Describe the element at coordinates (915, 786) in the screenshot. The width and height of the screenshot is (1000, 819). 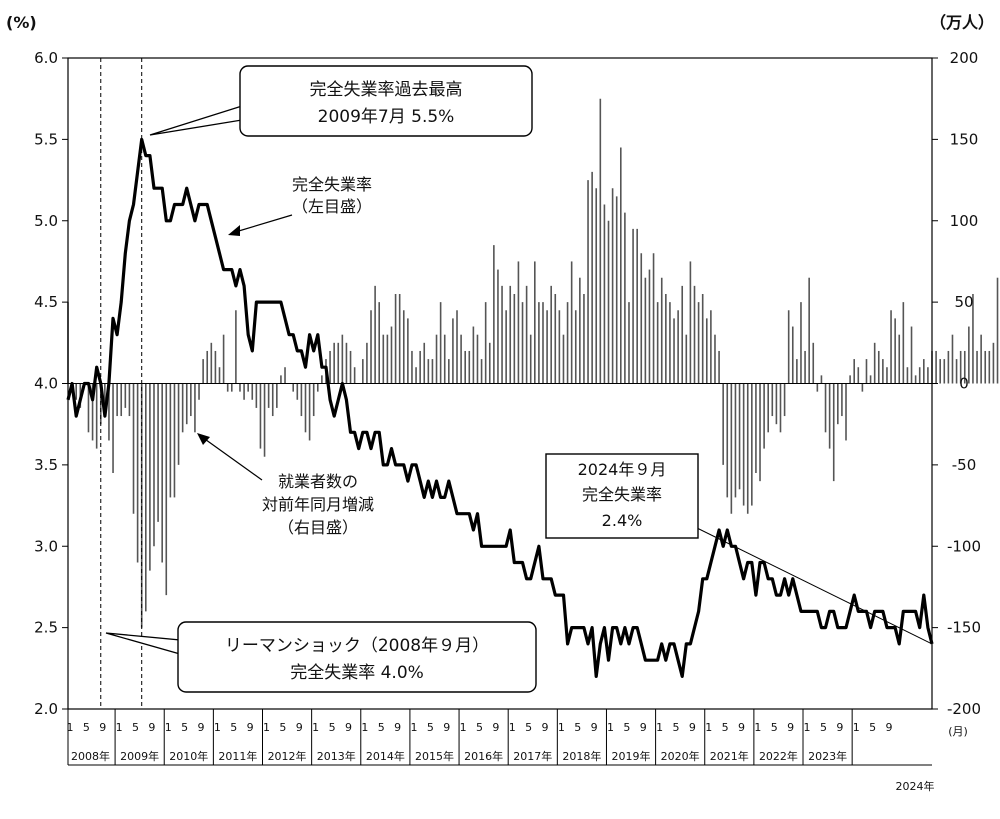
I see `year-label: 2024年` at that location.